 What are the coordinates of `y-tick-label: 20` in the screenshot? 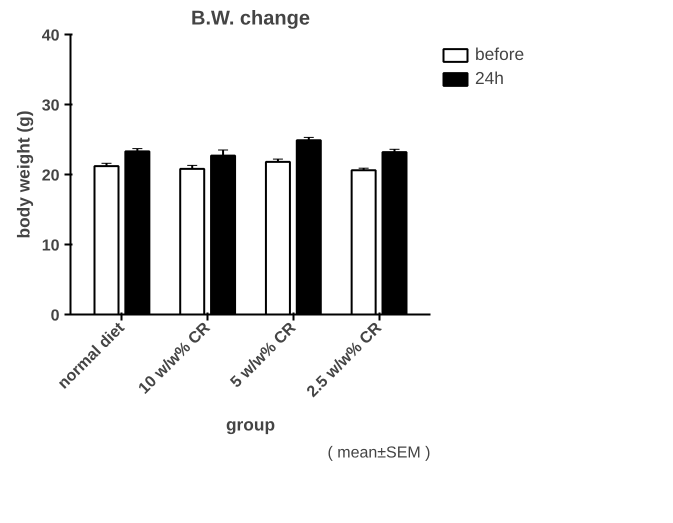 It's located at (51, 176).